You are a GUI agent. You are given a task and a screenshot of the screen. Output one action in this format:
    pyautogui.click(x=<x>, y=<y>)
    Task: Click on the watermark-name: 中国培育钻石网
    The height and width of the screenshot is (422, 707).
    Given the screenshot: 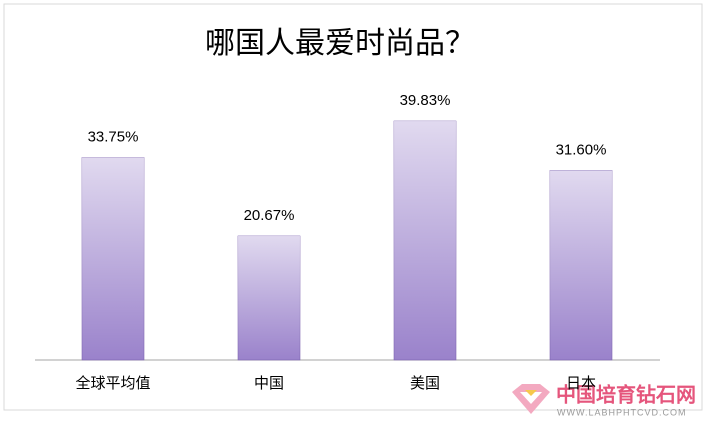 What is the action you would take?
    pyautogui.click(x=626, y=394)
    